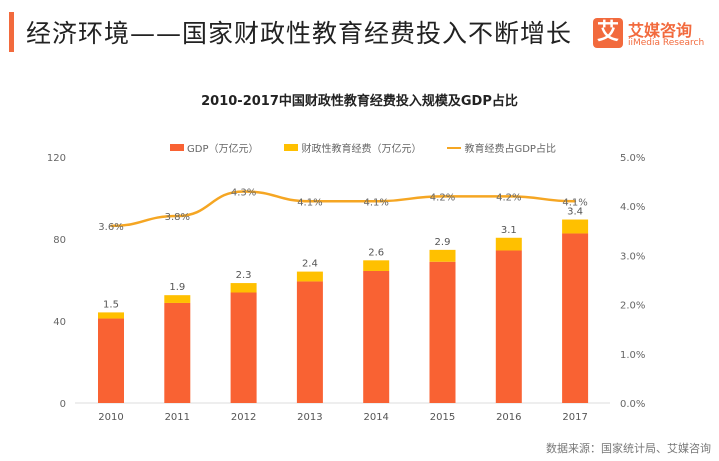 The width and height of the screenshot is (719, 461). What do you see at coordinates (442, 417) in the screenshot?
I see `x-tick: 2015` at bounding box center [442, 417].